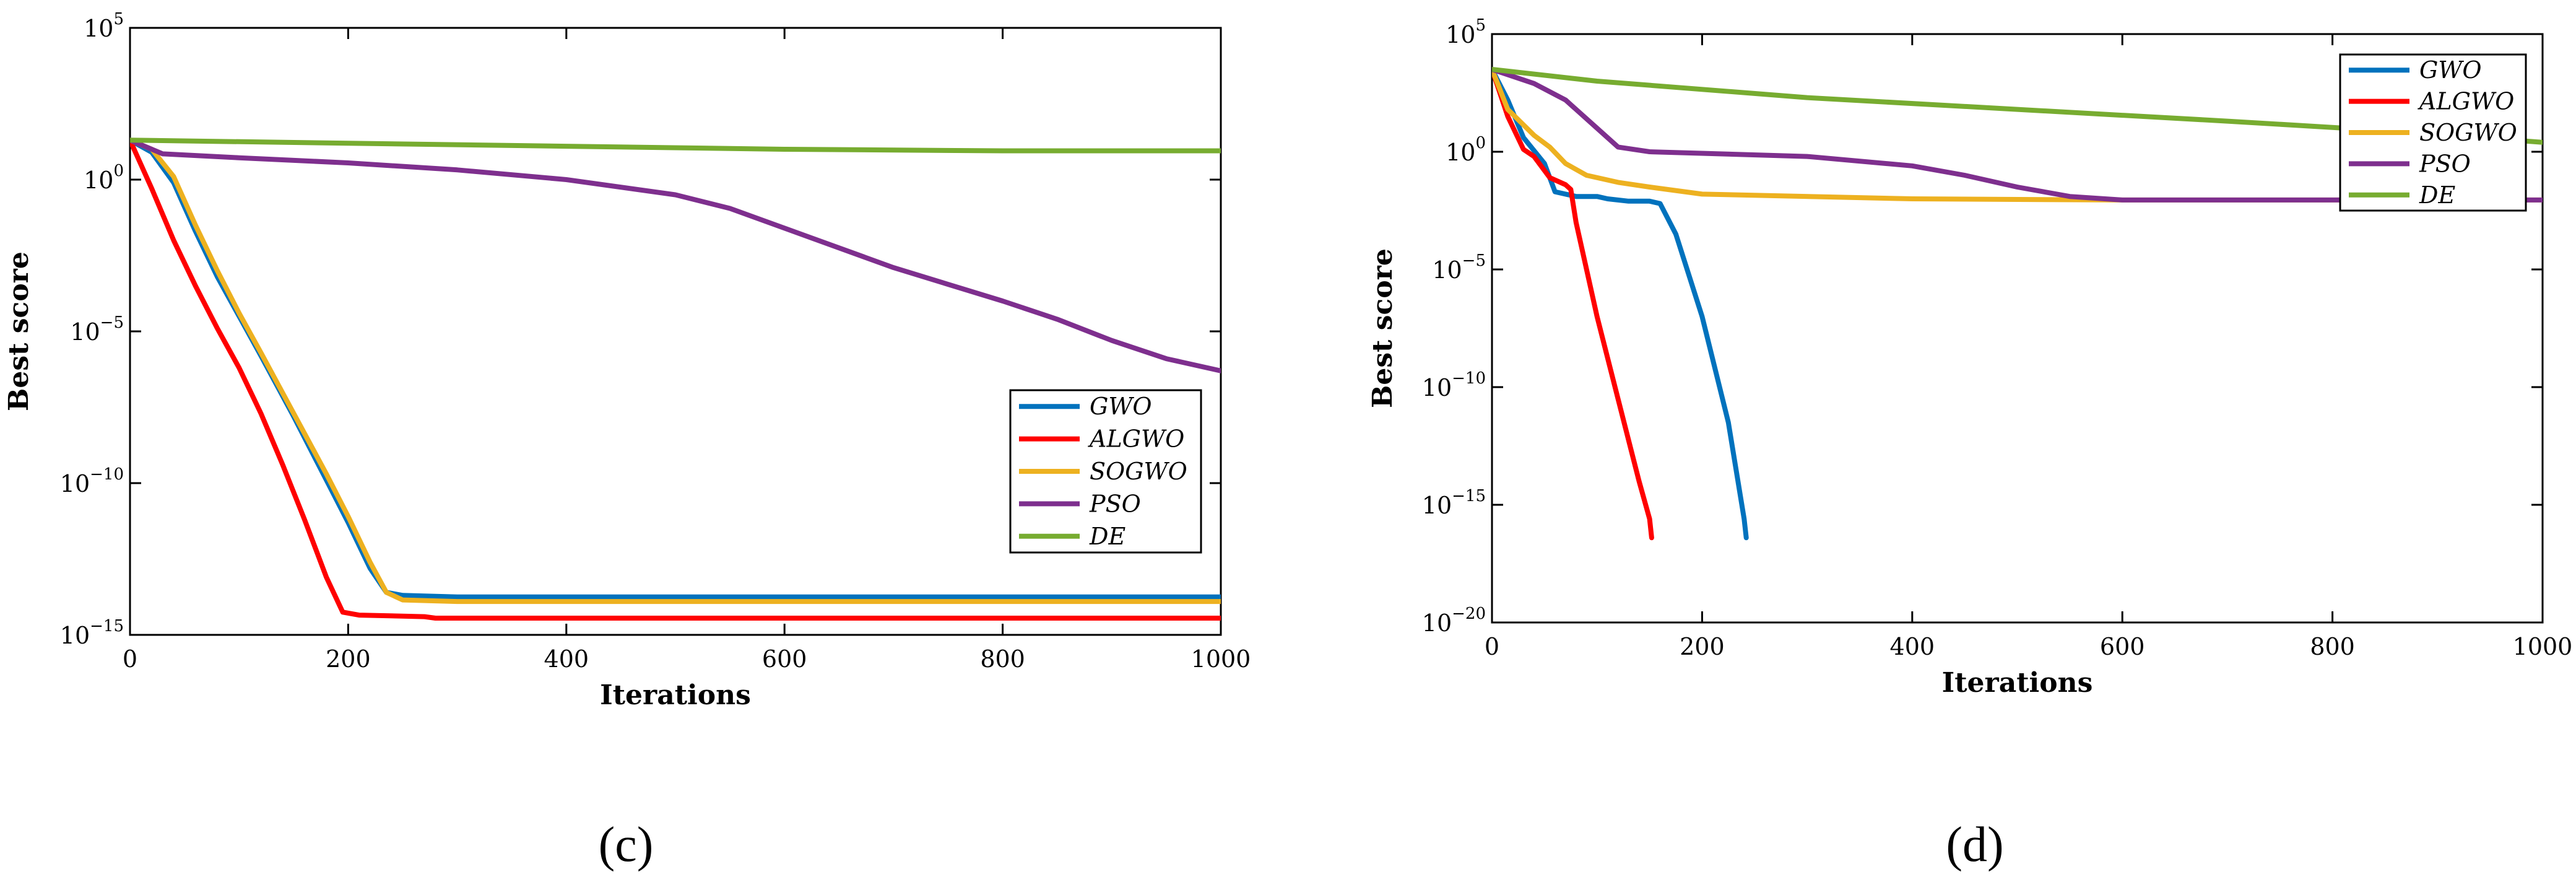 The image size is (2576, 882). I want to click on series-line-sogwo, so click(2017, 135).